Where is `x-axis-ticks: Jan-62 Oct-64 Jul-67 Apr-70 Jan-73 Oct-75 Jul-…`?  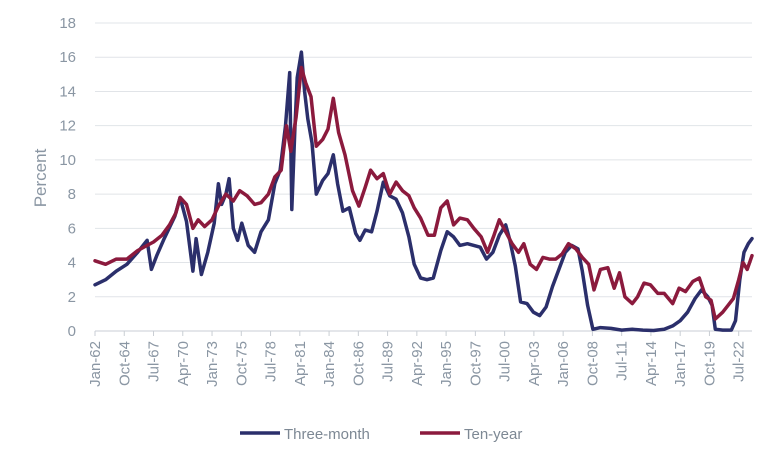
x-axis-ticks: Jan-62 Oct-64 Jul-67 Apr-70 Jan-73 Oct-75 Jul-… is located at coordinates (417, 359).